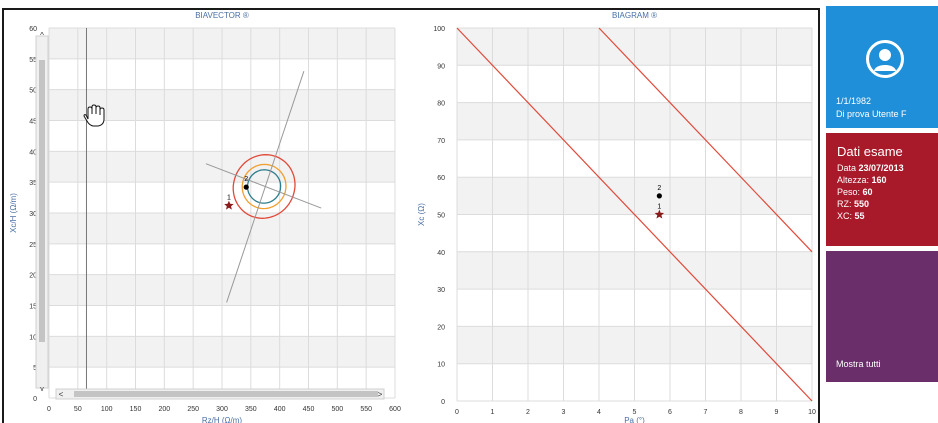 This screenshot has height=423, width=938. What do you see at coordinates (251, 409) in the screenshot?
I see `x-tick-label: 350` at bounding box center [251, 409].